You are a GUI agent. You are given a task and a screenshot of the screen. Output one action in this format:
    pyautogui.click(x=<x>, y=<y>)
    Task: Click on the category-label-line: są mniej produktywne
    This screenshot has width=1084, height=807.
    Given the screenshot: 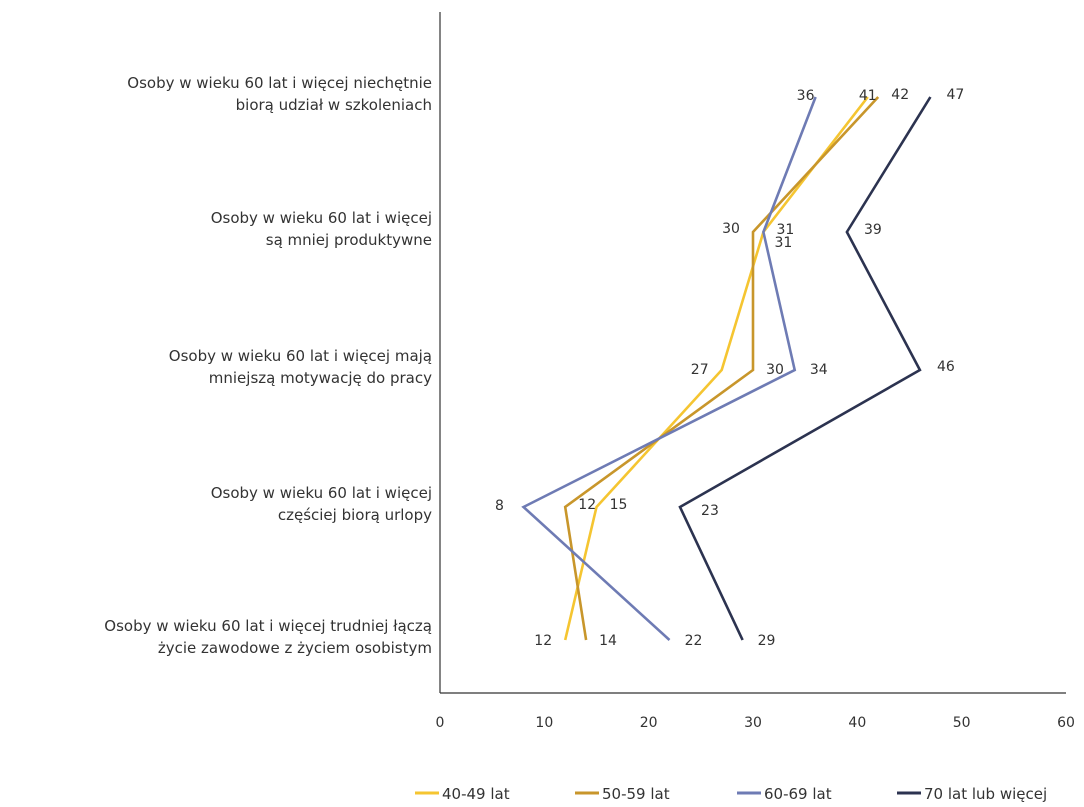 What is the action you would take?
    pyautogui.click(x=349, y=240)
    